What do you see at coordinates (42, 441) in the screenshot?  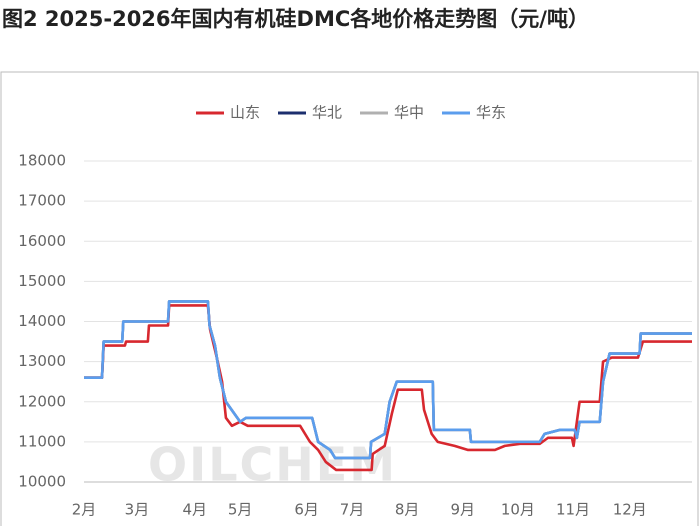 I see `y-tick-label: 11000` at bounding box center [42, 441].